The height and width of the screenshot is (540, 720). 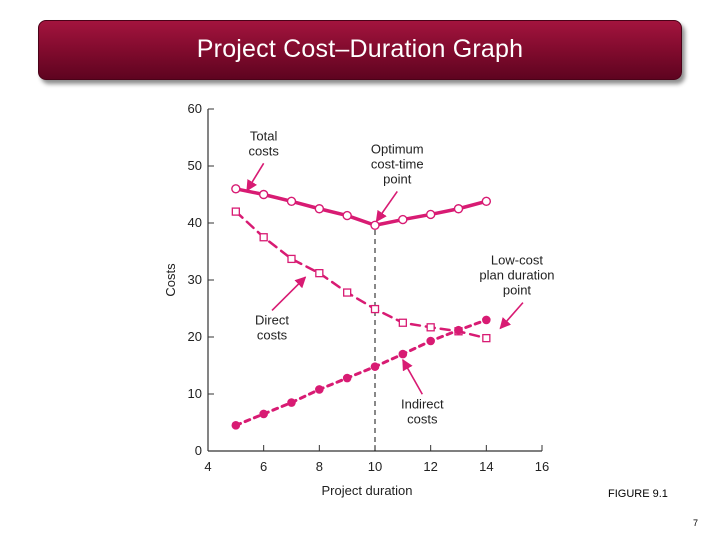 What do you see at coordinates (517, 260) in the screenshot?
I see `annotation-lowcost-text: Low-cost` at bounding box center [517, 260].